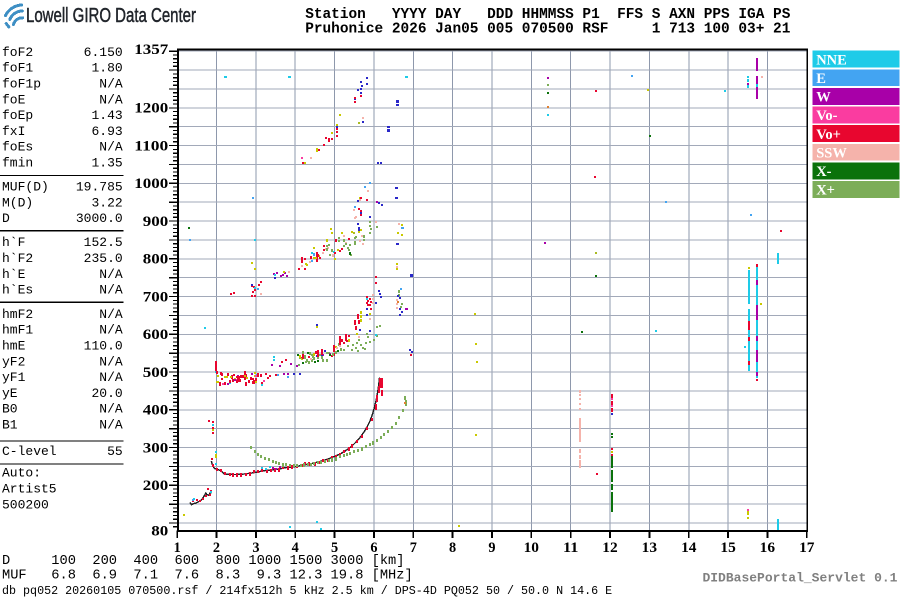 The image size is (900, 600). What do you see at coordinates (106, 162) in the screenshot?
I see `svg-text: 1.35` at bounding box center [106, 162].